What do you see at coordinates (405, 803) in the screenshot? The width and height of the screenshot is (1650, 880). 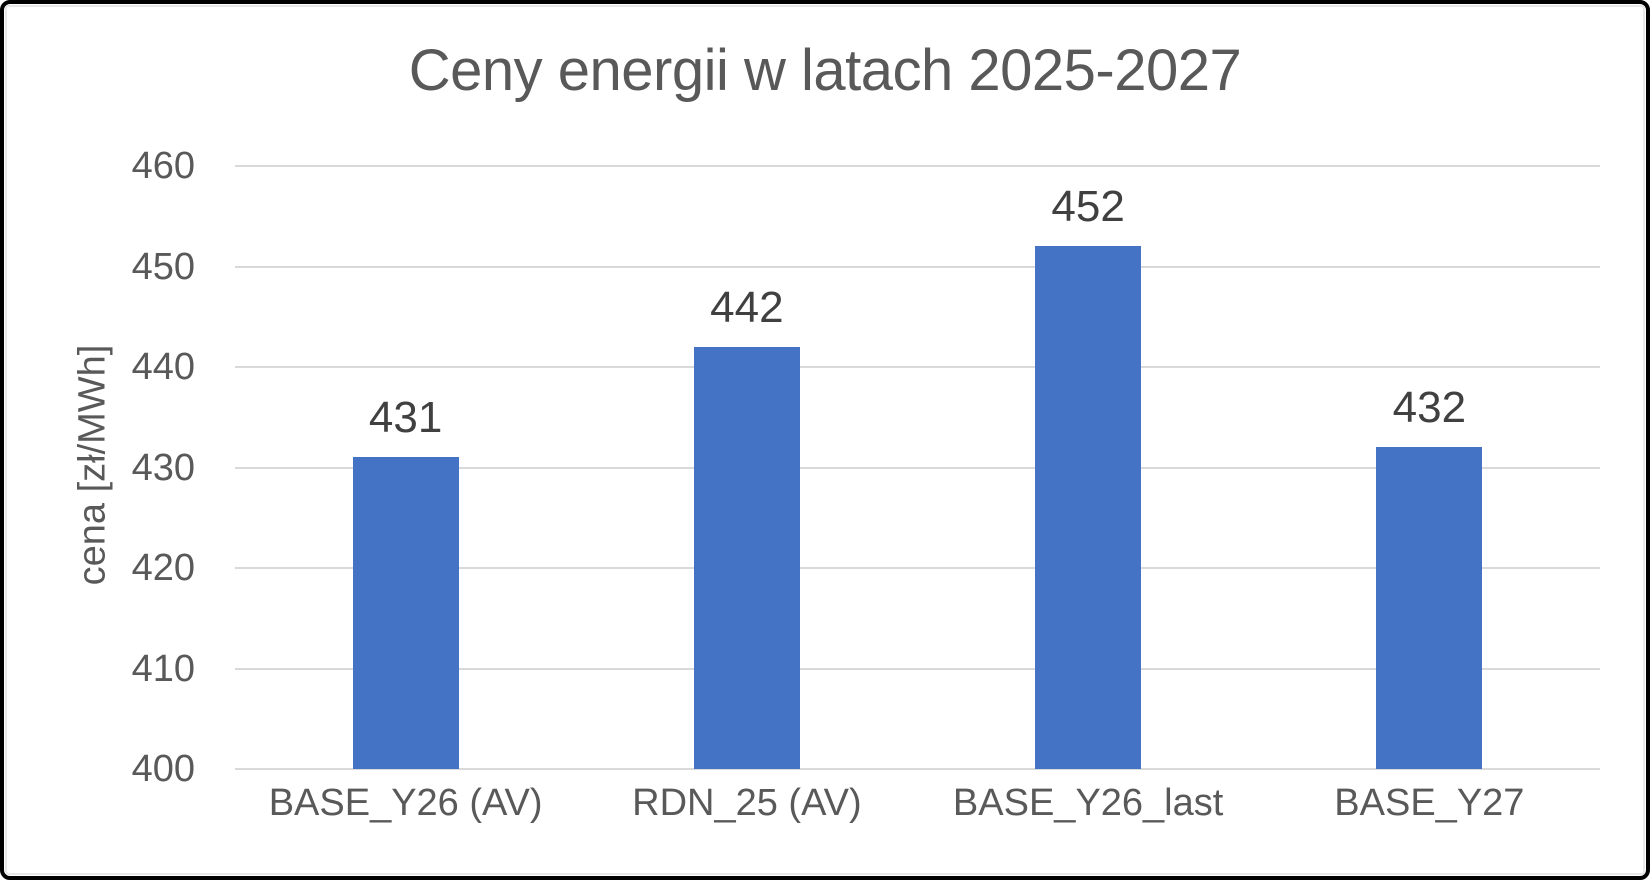 I see `x-category-label: BASE_Y26 (AV)` at bounding box center [405, 803].